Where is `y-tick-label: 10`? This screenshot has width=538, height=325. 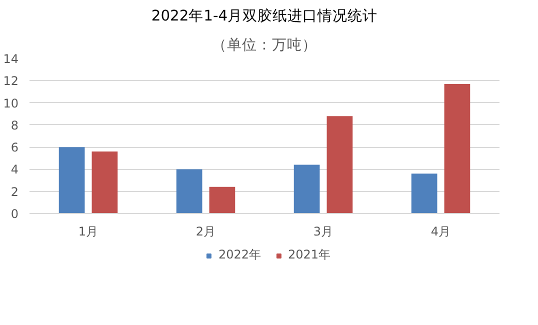
y-tick-label: 10 is located at coordinates (11, 103).